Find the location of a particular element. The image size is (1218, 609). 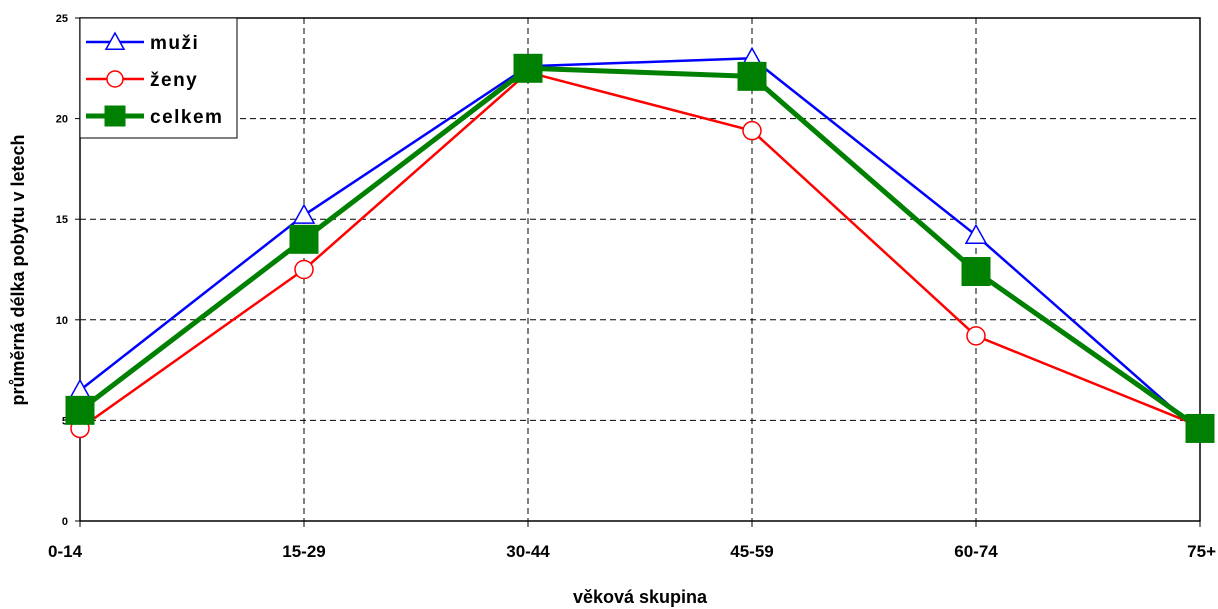

x-axis-title: věková skupina is located at coordinates (640, 597).